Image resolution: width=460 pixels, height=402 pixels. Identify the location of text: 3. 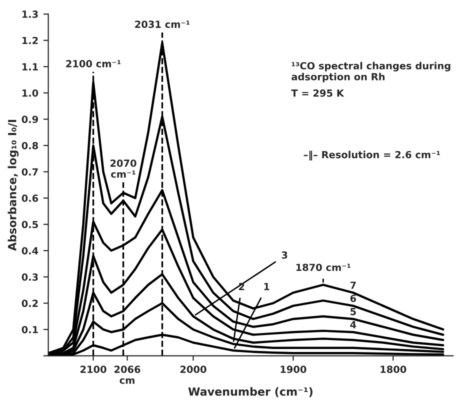
(285, 255).